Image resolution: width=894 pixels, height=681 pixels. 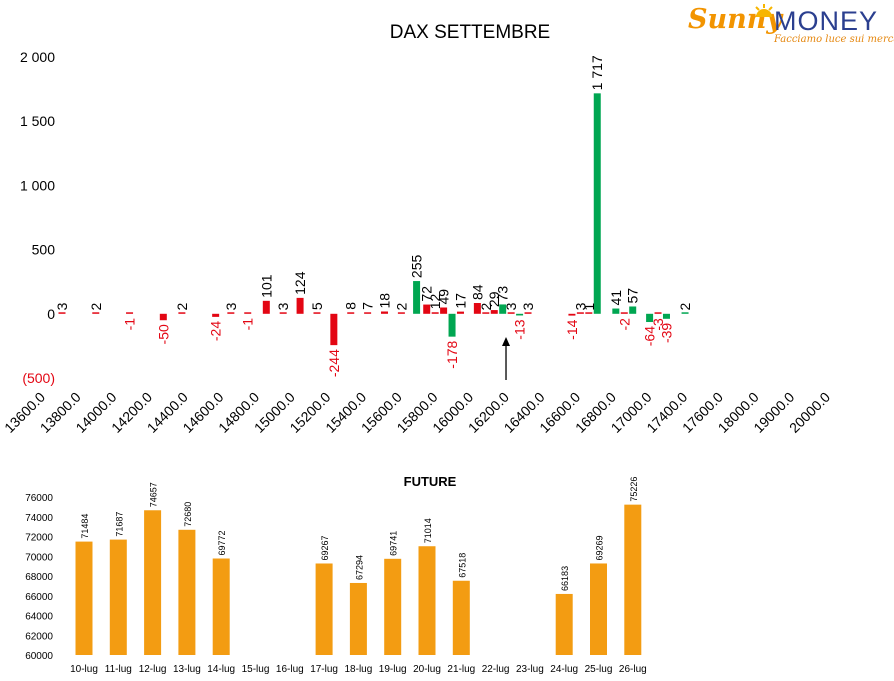 What do you see at coordinates (256, 669) in the screenshot?
I see `x-tick-label: 15-lug` at bounding box center [256, 669].